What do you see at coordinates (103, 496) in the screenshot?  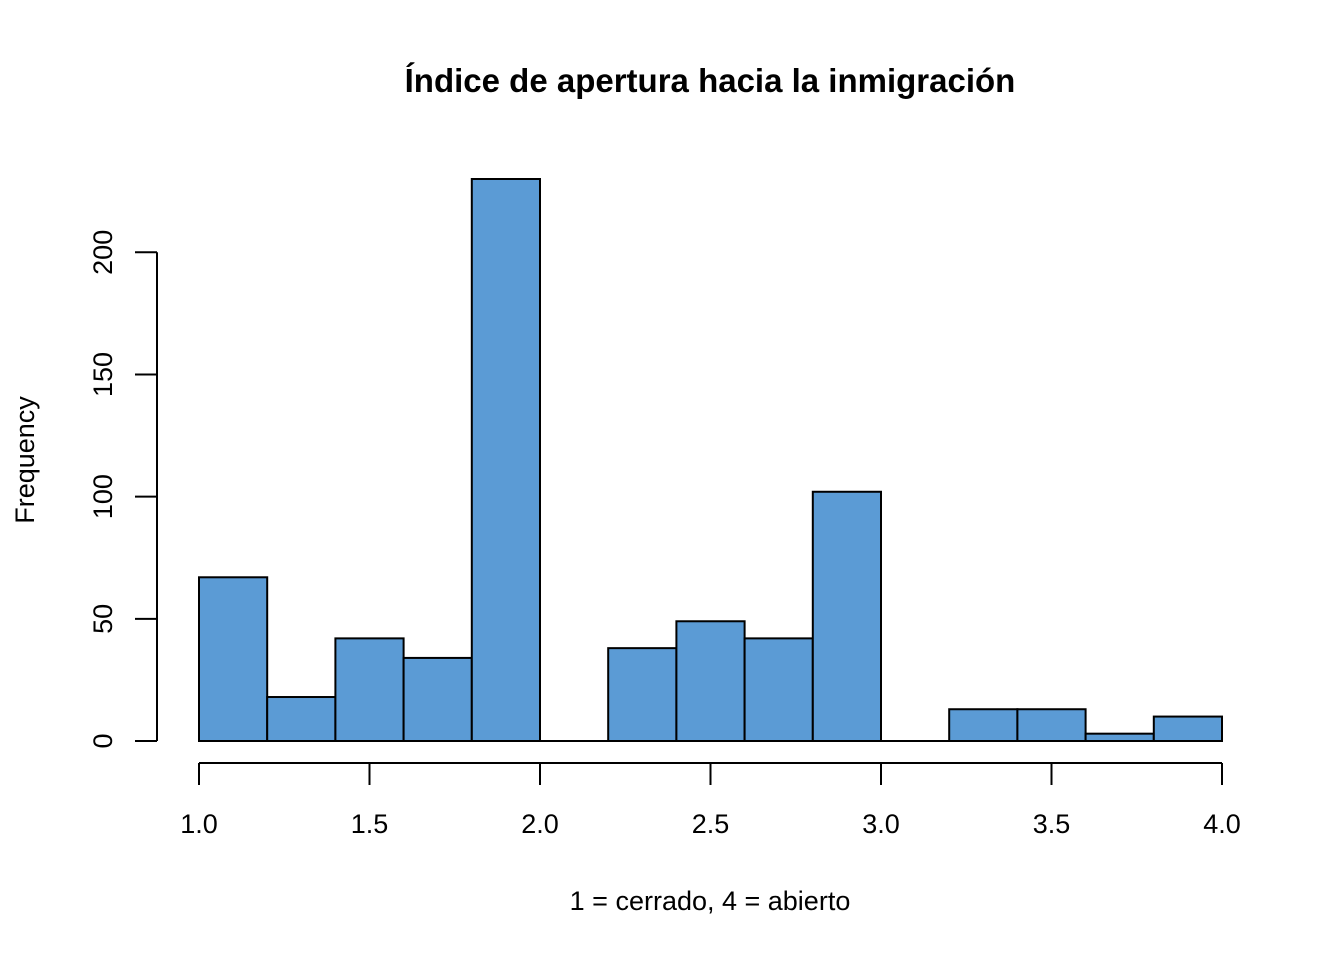 I see `y-tick-label: 100` at bounding box center [103, 496].